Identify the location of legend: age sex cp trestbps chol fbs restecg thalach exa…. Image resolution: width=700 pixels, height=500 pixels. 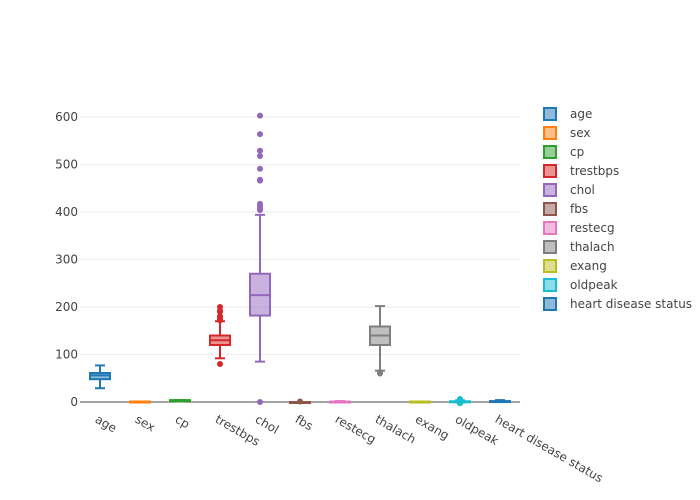
(617, 209).